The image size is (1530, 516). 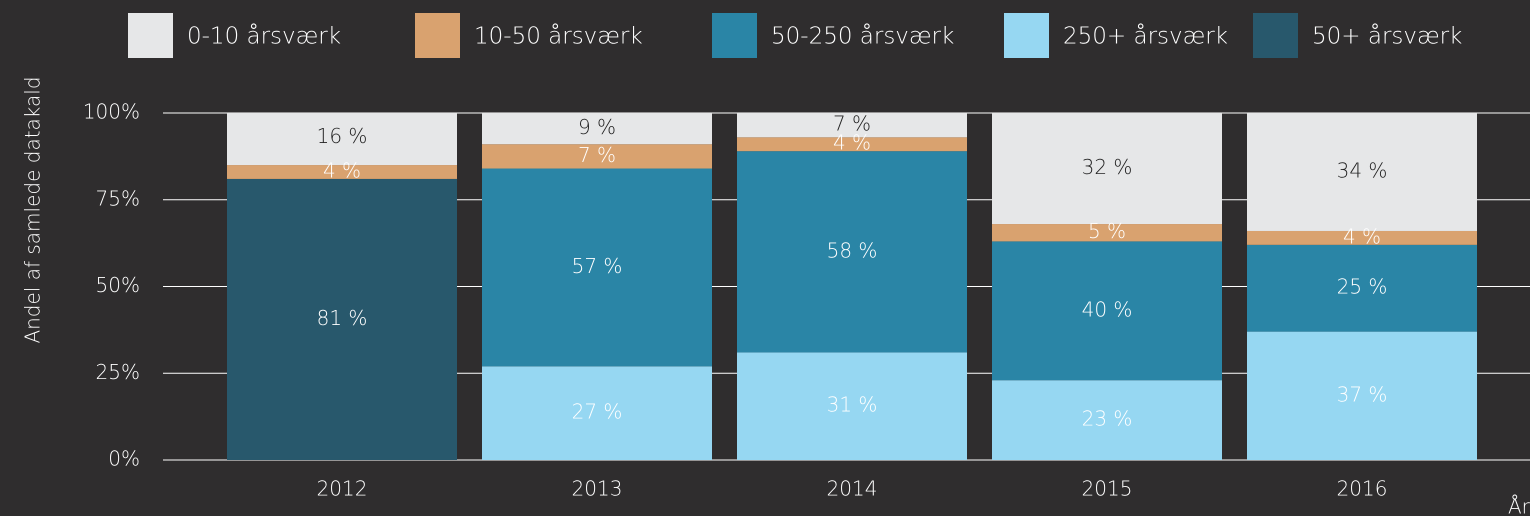 I want to click on x-tick-label: 2012, so click(x=342, y=489).